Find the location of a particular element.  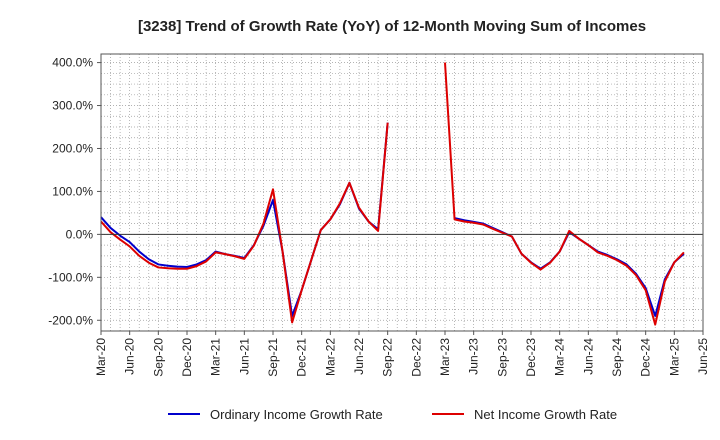

x-tick-label: Mar-22 is located at coordinates (330, 357).